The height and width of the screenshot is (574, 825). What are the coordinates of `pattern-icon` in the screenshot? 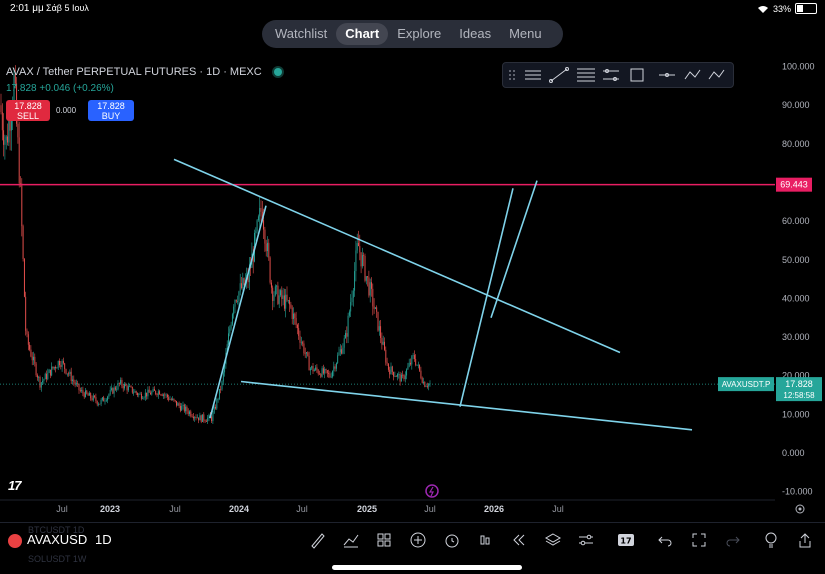 It's located at (692, 74).